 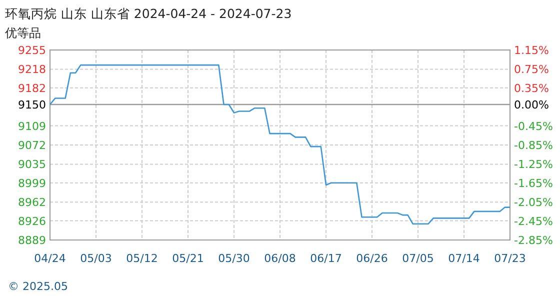 What do you see at coordinates (188, 258) in the screenshot?
I see `x-tick-label: 05/21` at bounding box center [188, 258].